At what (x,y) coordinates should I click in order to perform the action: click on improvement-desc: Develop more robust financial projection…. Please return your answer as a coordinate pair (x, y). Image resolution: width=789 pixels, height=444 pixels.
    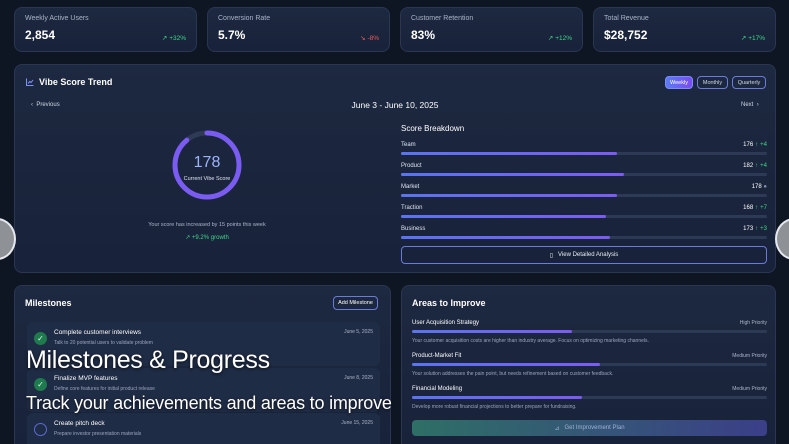
    Looking at the image, I should click on (494, 407).